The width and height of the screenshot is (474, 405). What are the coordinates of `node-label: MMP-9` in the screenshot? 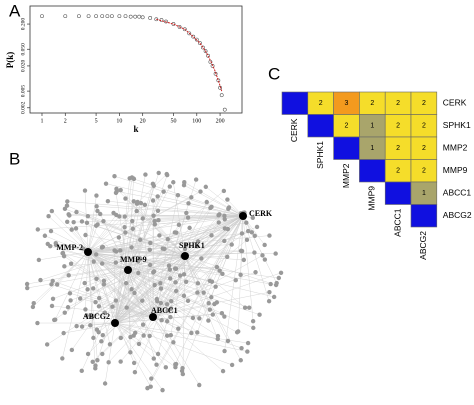 It's located at (133, 259).